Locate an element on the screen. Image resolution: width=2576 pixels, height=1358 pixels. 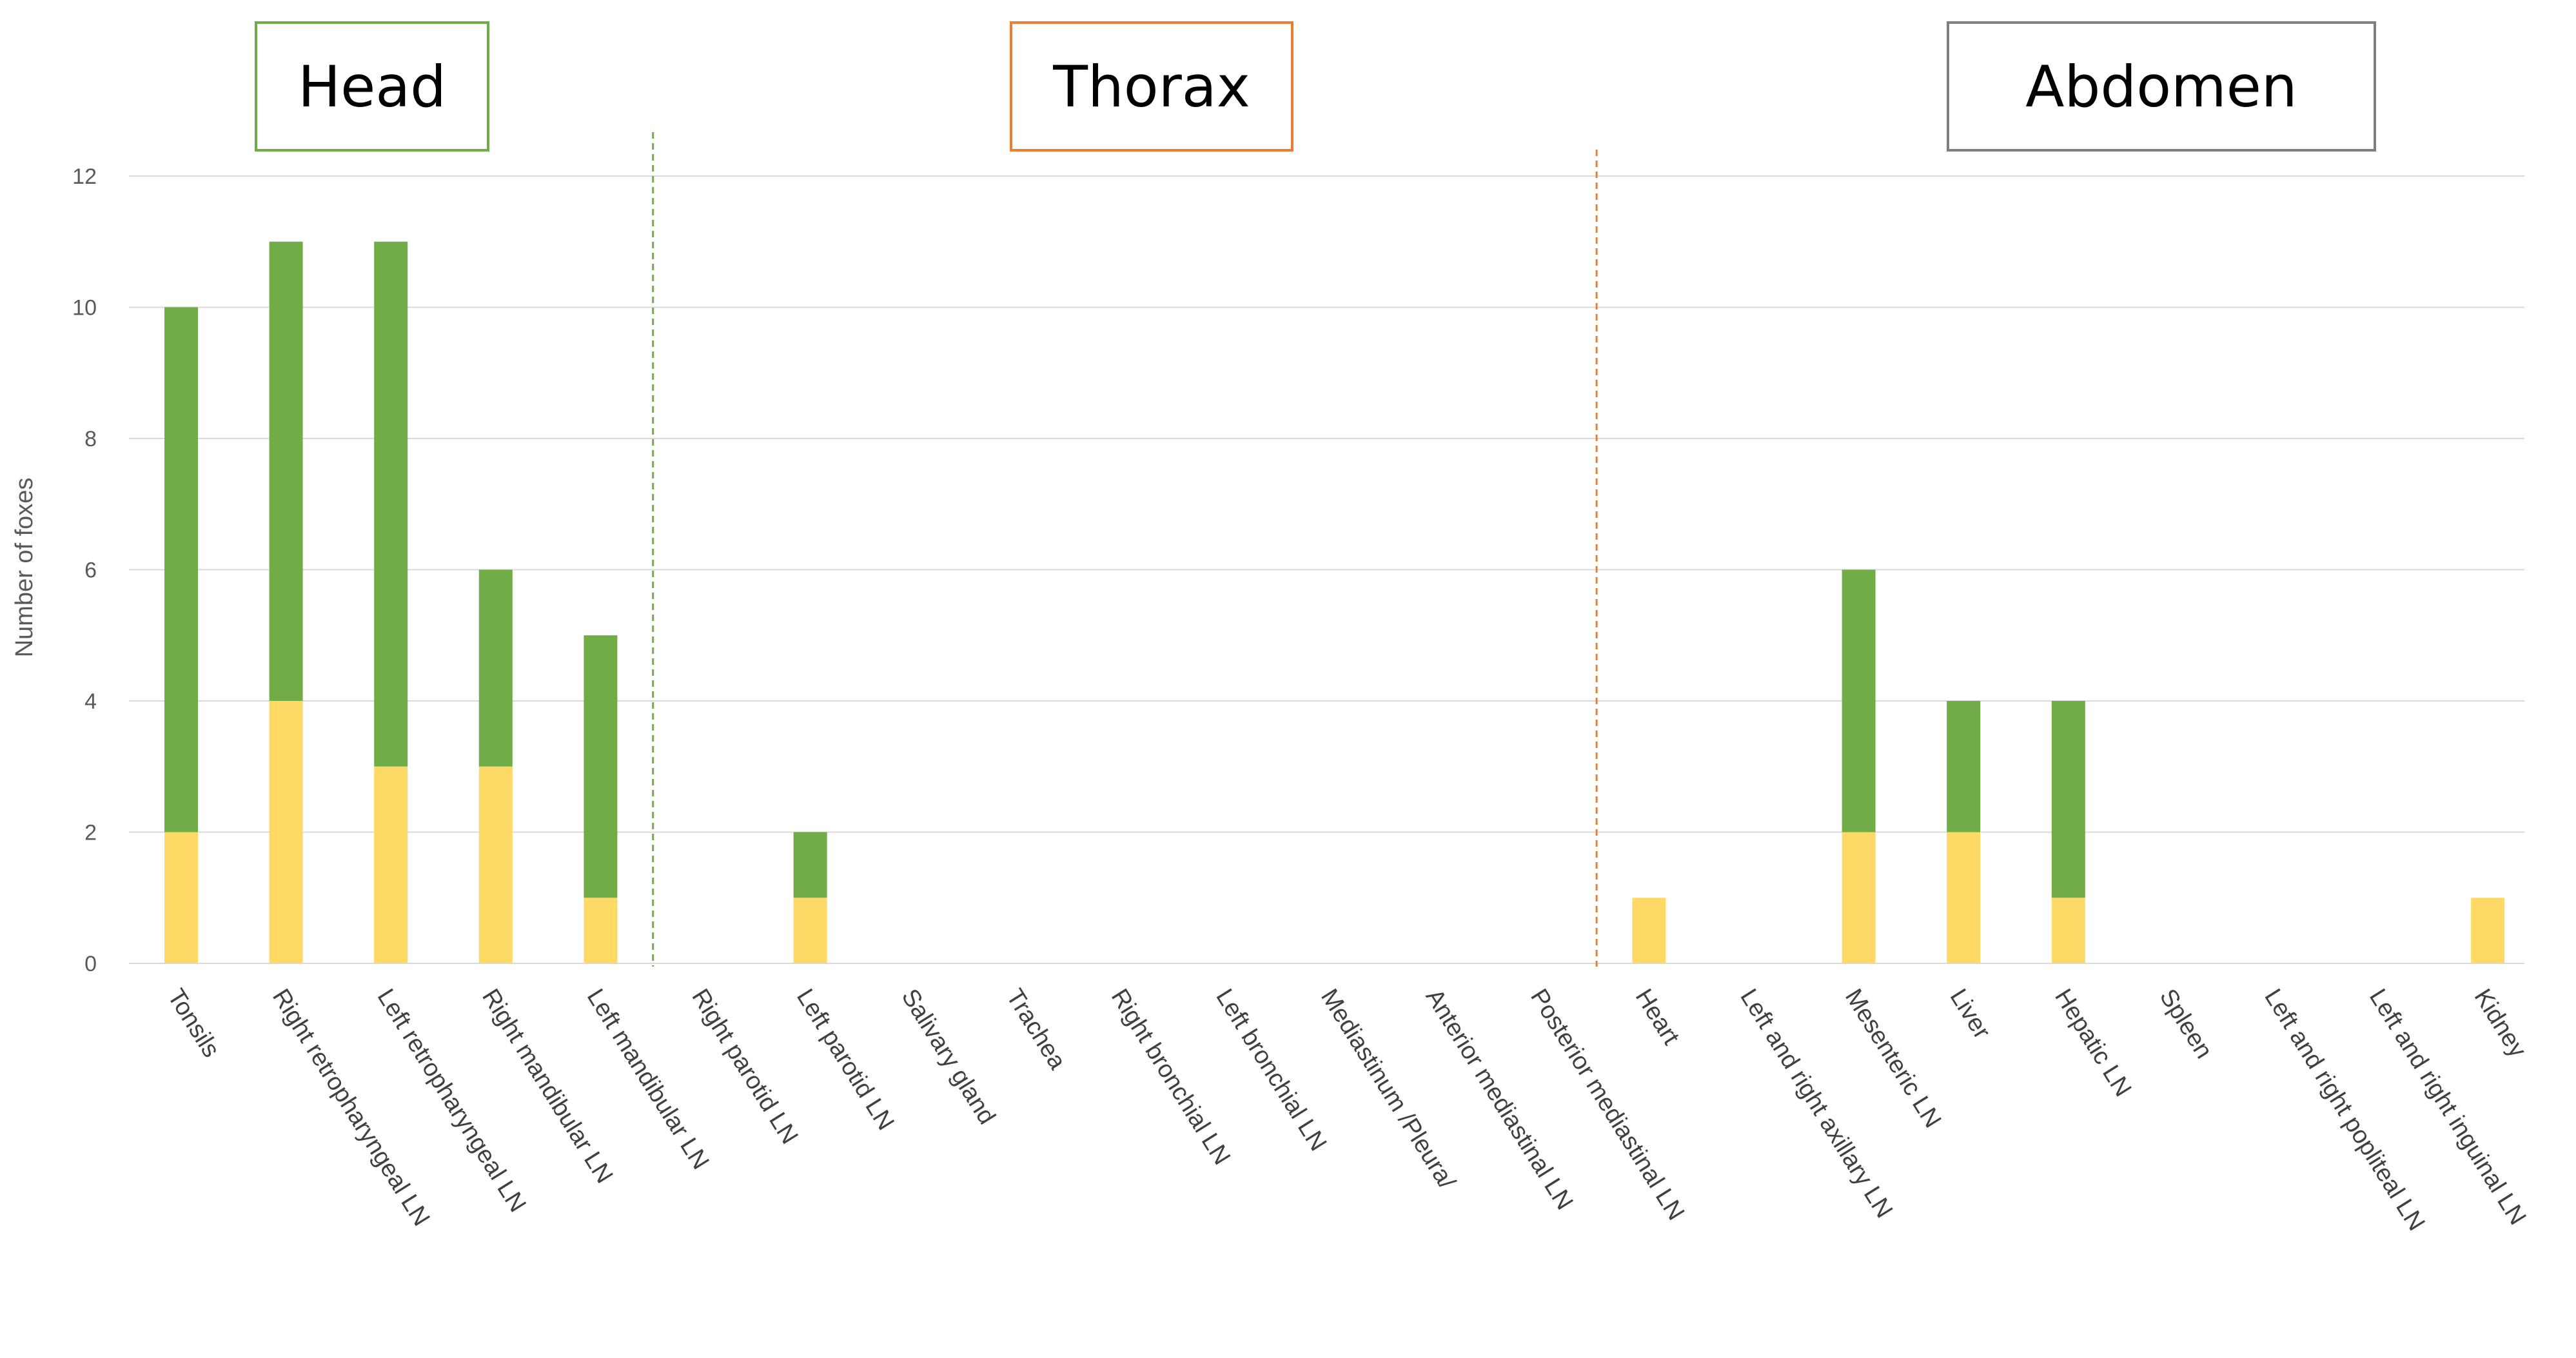
y-tick-label: 8 is located at coordinates (90, 439).